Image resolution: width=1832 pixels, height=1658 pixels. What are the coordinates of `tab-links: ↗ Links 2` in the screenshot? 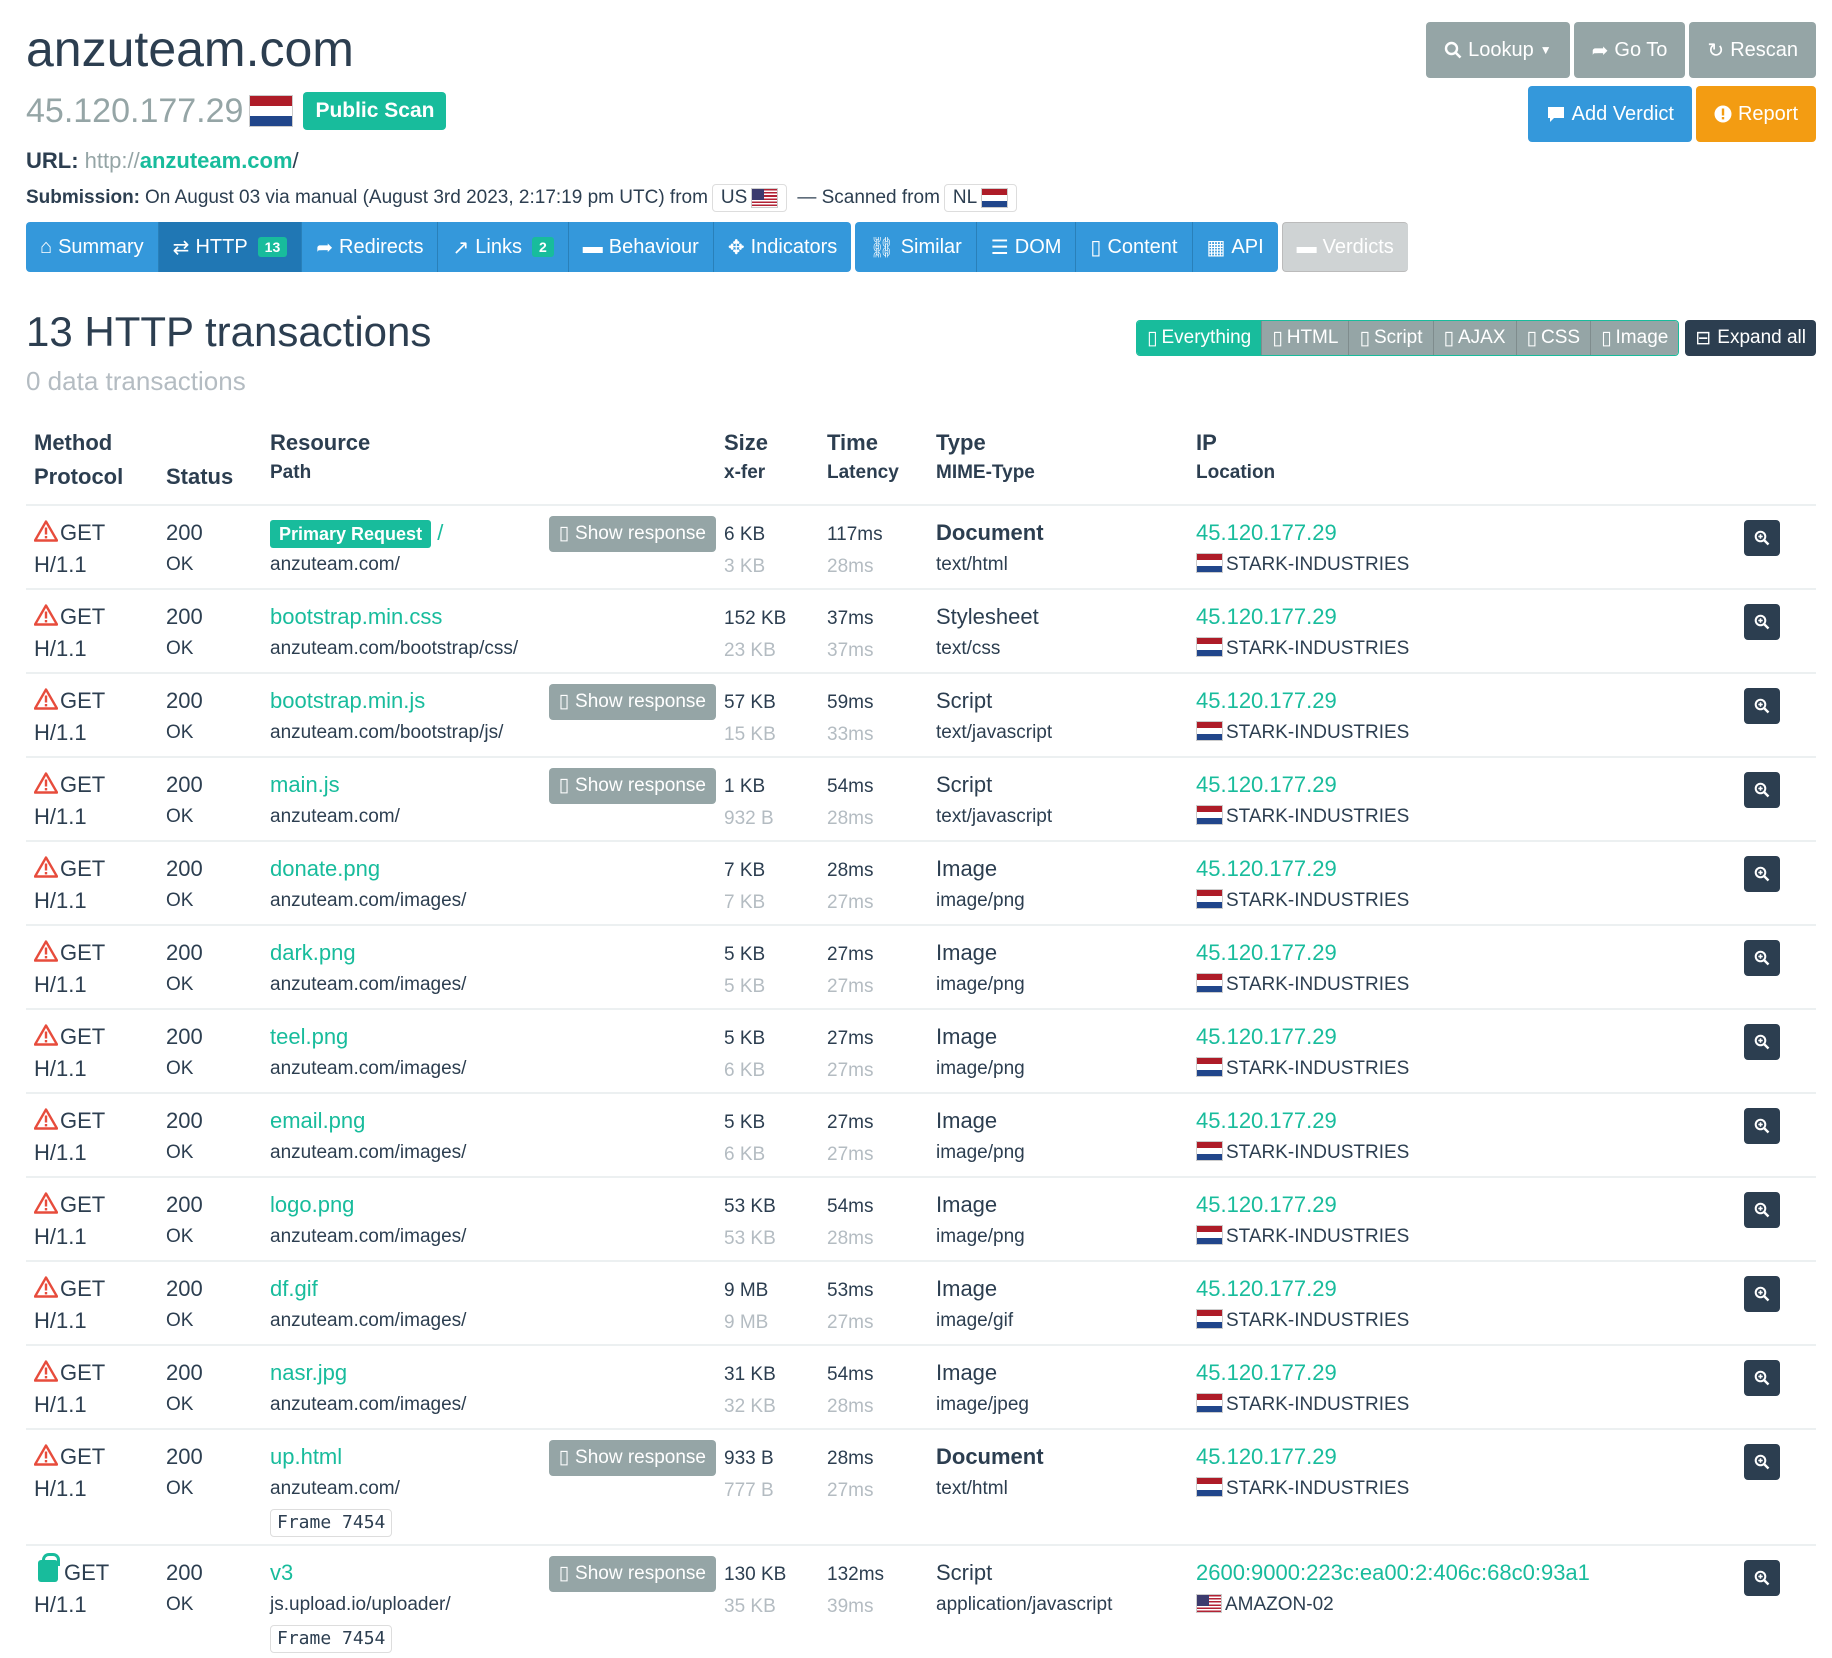 It's located at (503, 247).